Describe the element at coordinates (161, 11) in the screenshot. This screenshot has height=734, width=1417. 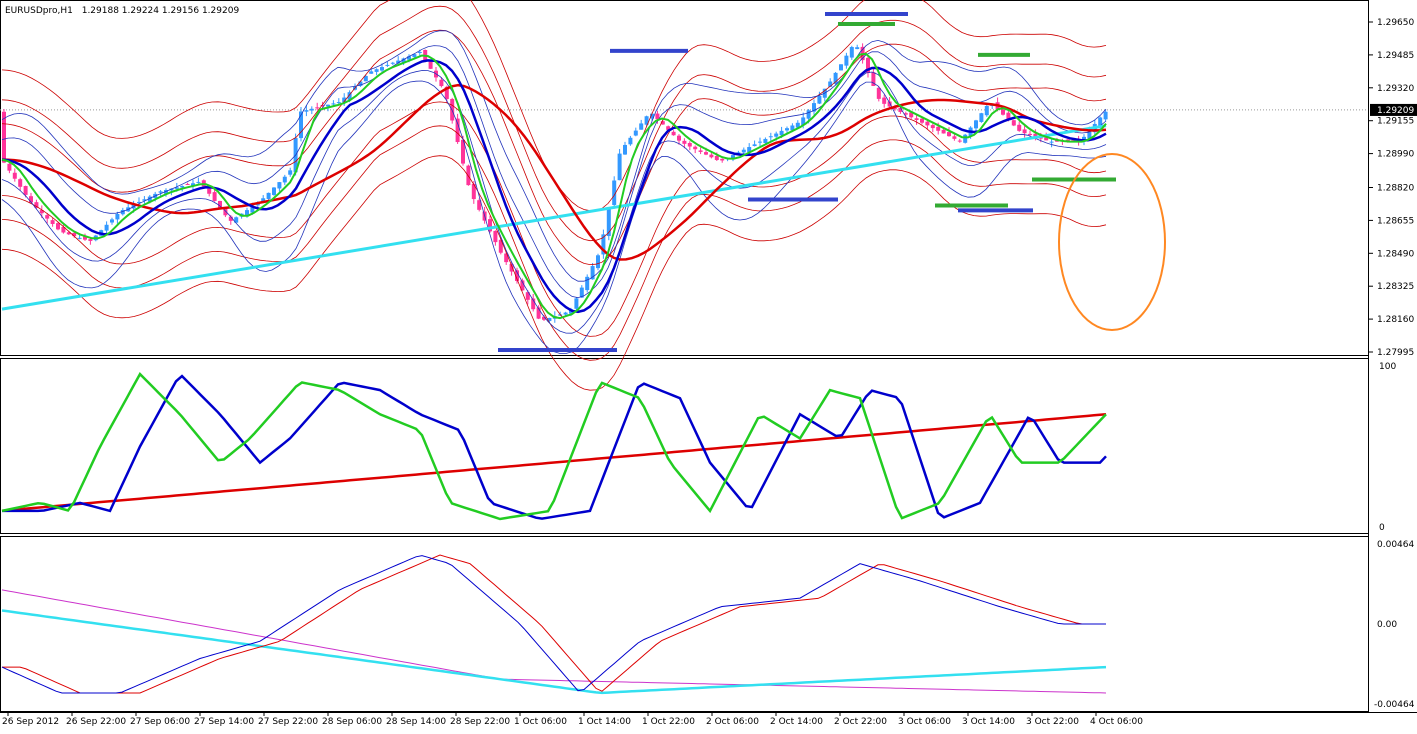
I see `ohlc-label: 1.29188 1.29224 1.29156 1.29209` at that location.